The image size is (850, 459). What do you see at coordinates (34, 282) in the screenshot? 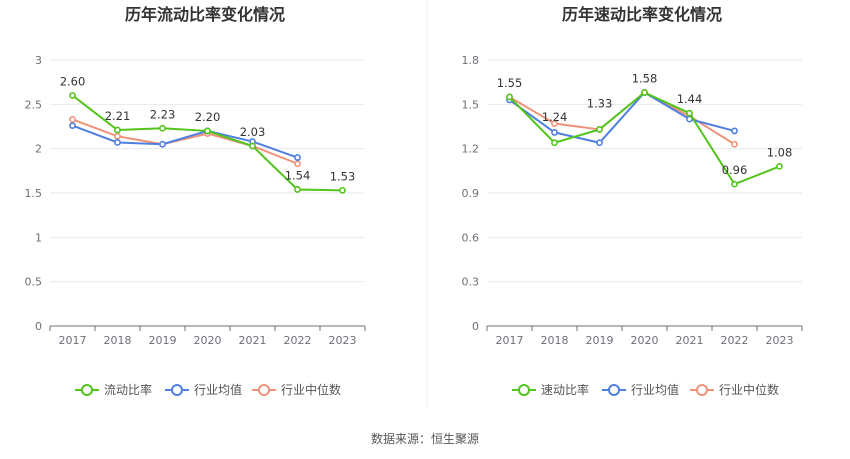
I see `y-tick-label: 0.5` at bounding box center [34, 282].